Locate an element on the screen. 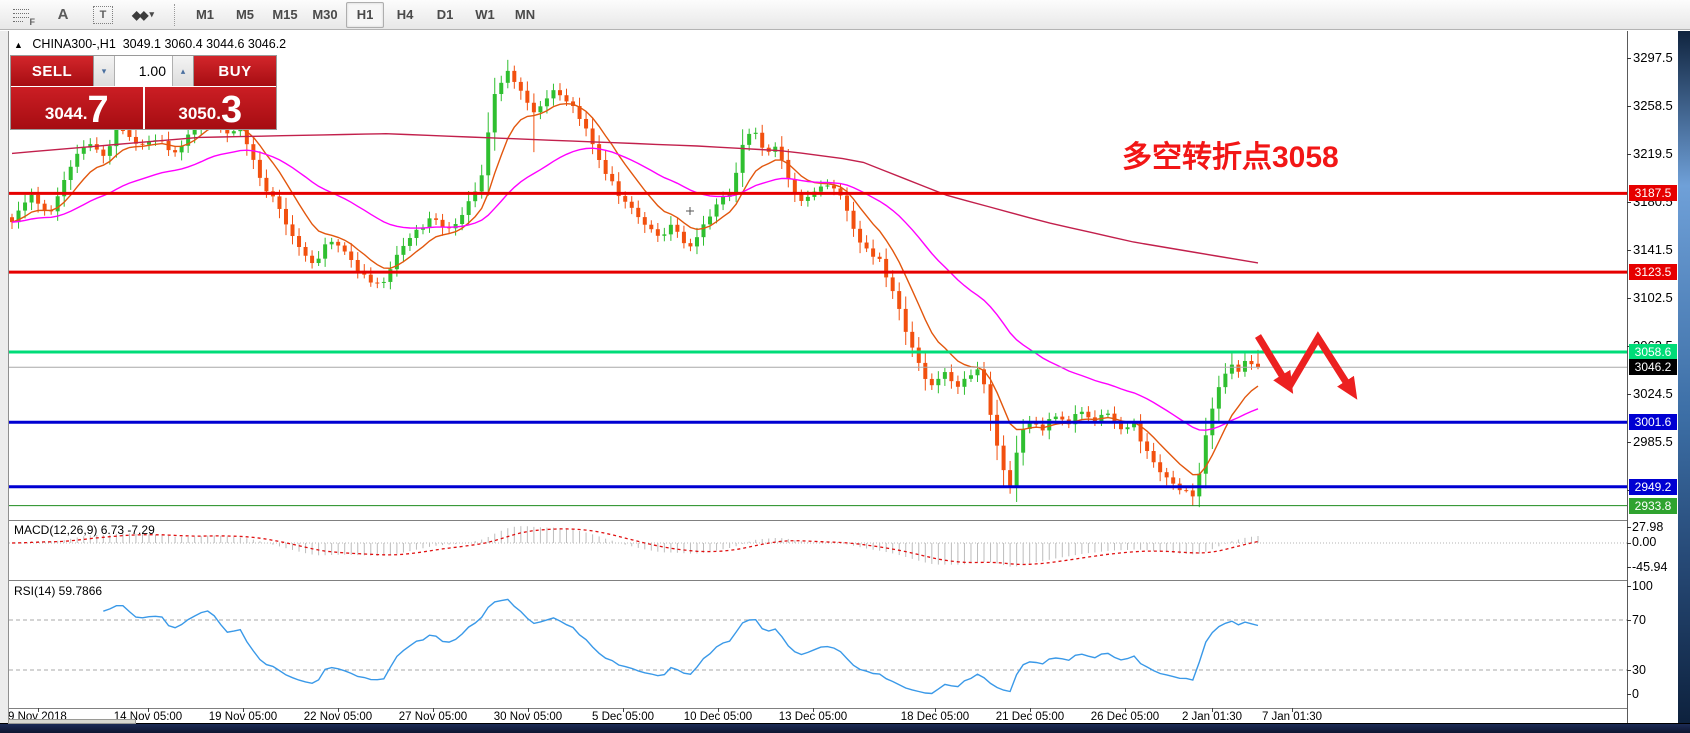 This screenshot has height=733, width=1690. sell-button: SELL is located at coordinates (52, 71).